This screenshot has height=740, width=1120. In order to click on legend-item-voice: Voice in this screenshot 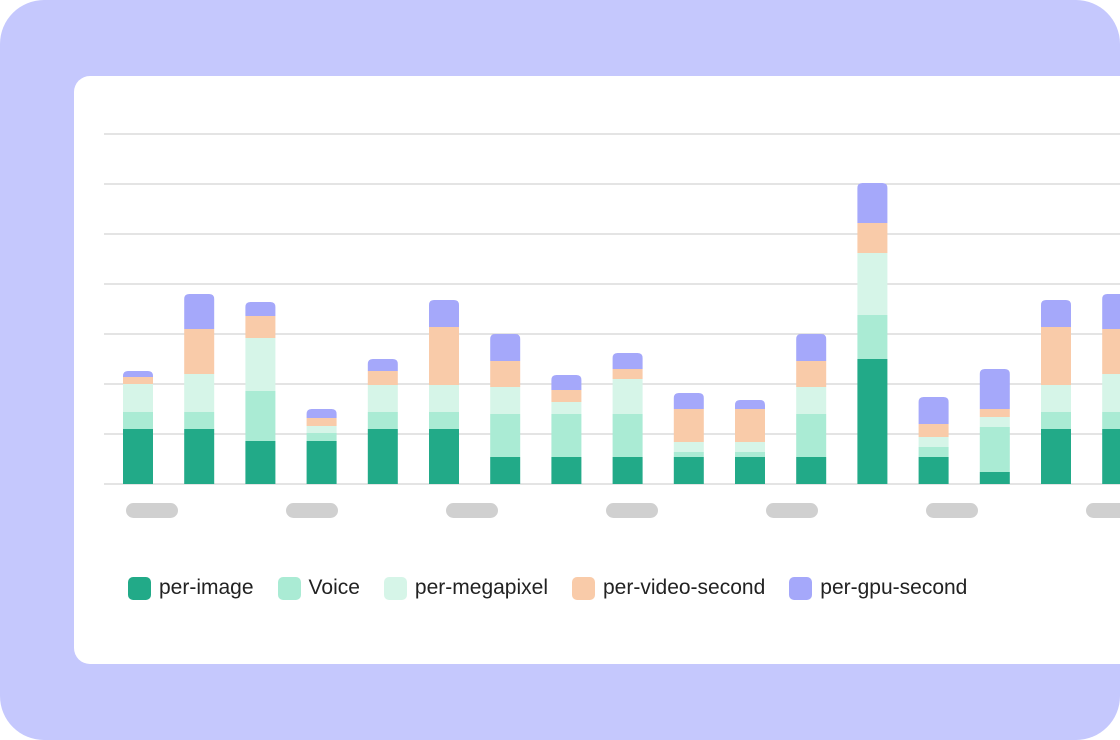, I will do `click(318, 588)`.